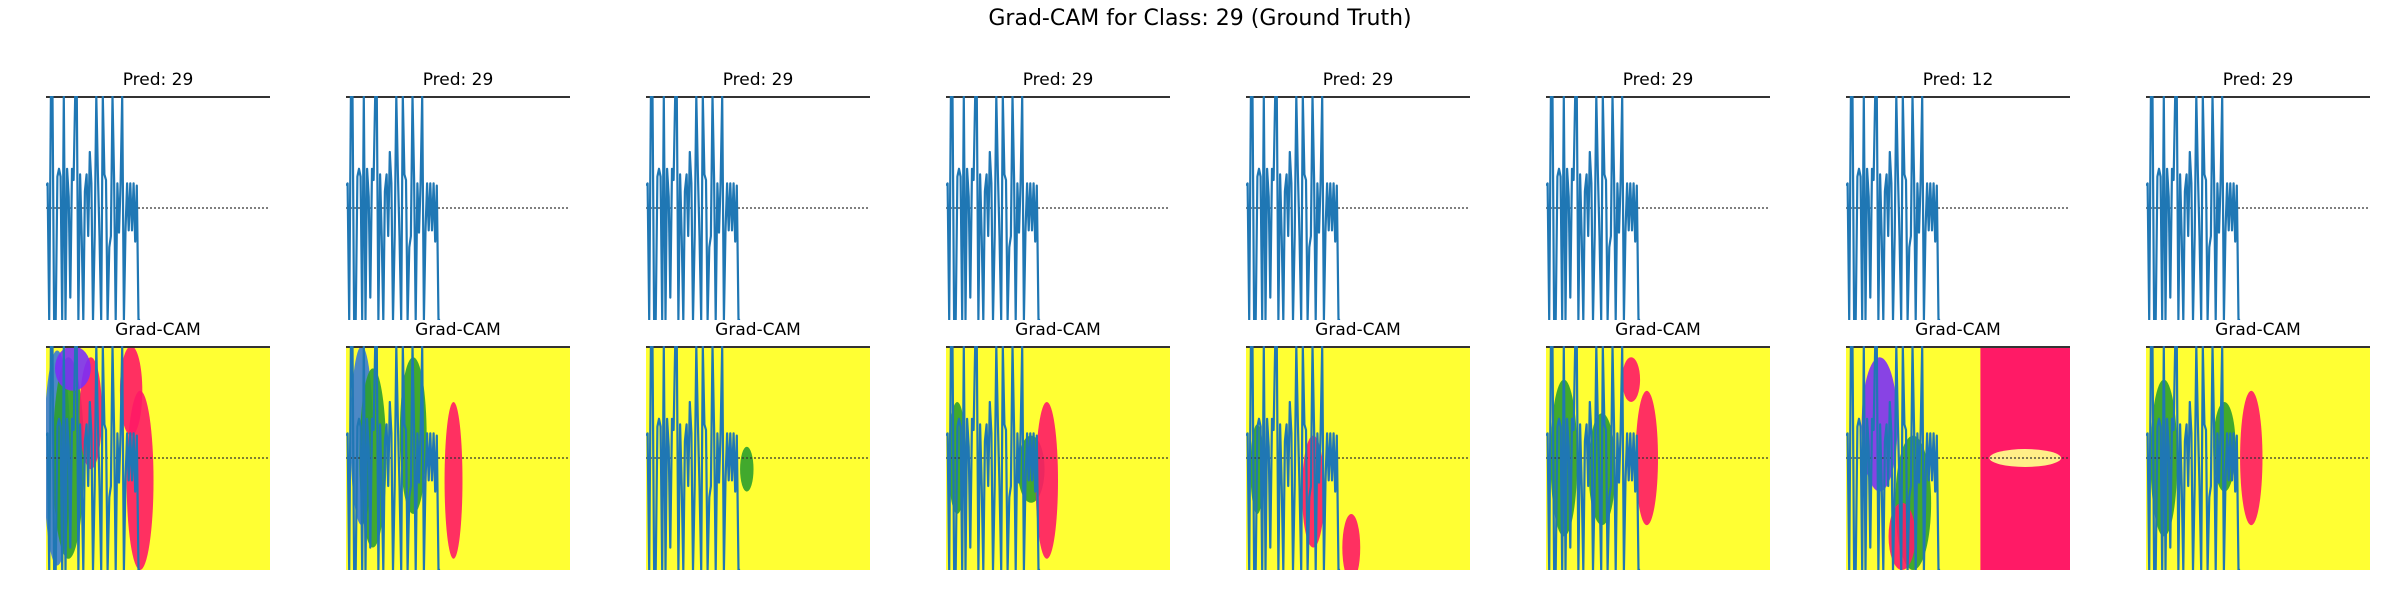 The width and height of the screenshot is (2400, 600). Describe the element at coordinates (1200, 18) in the screenshot. I see `figure-title: Grad-CAM for Class: 29 (Ground Truth)` at that location.